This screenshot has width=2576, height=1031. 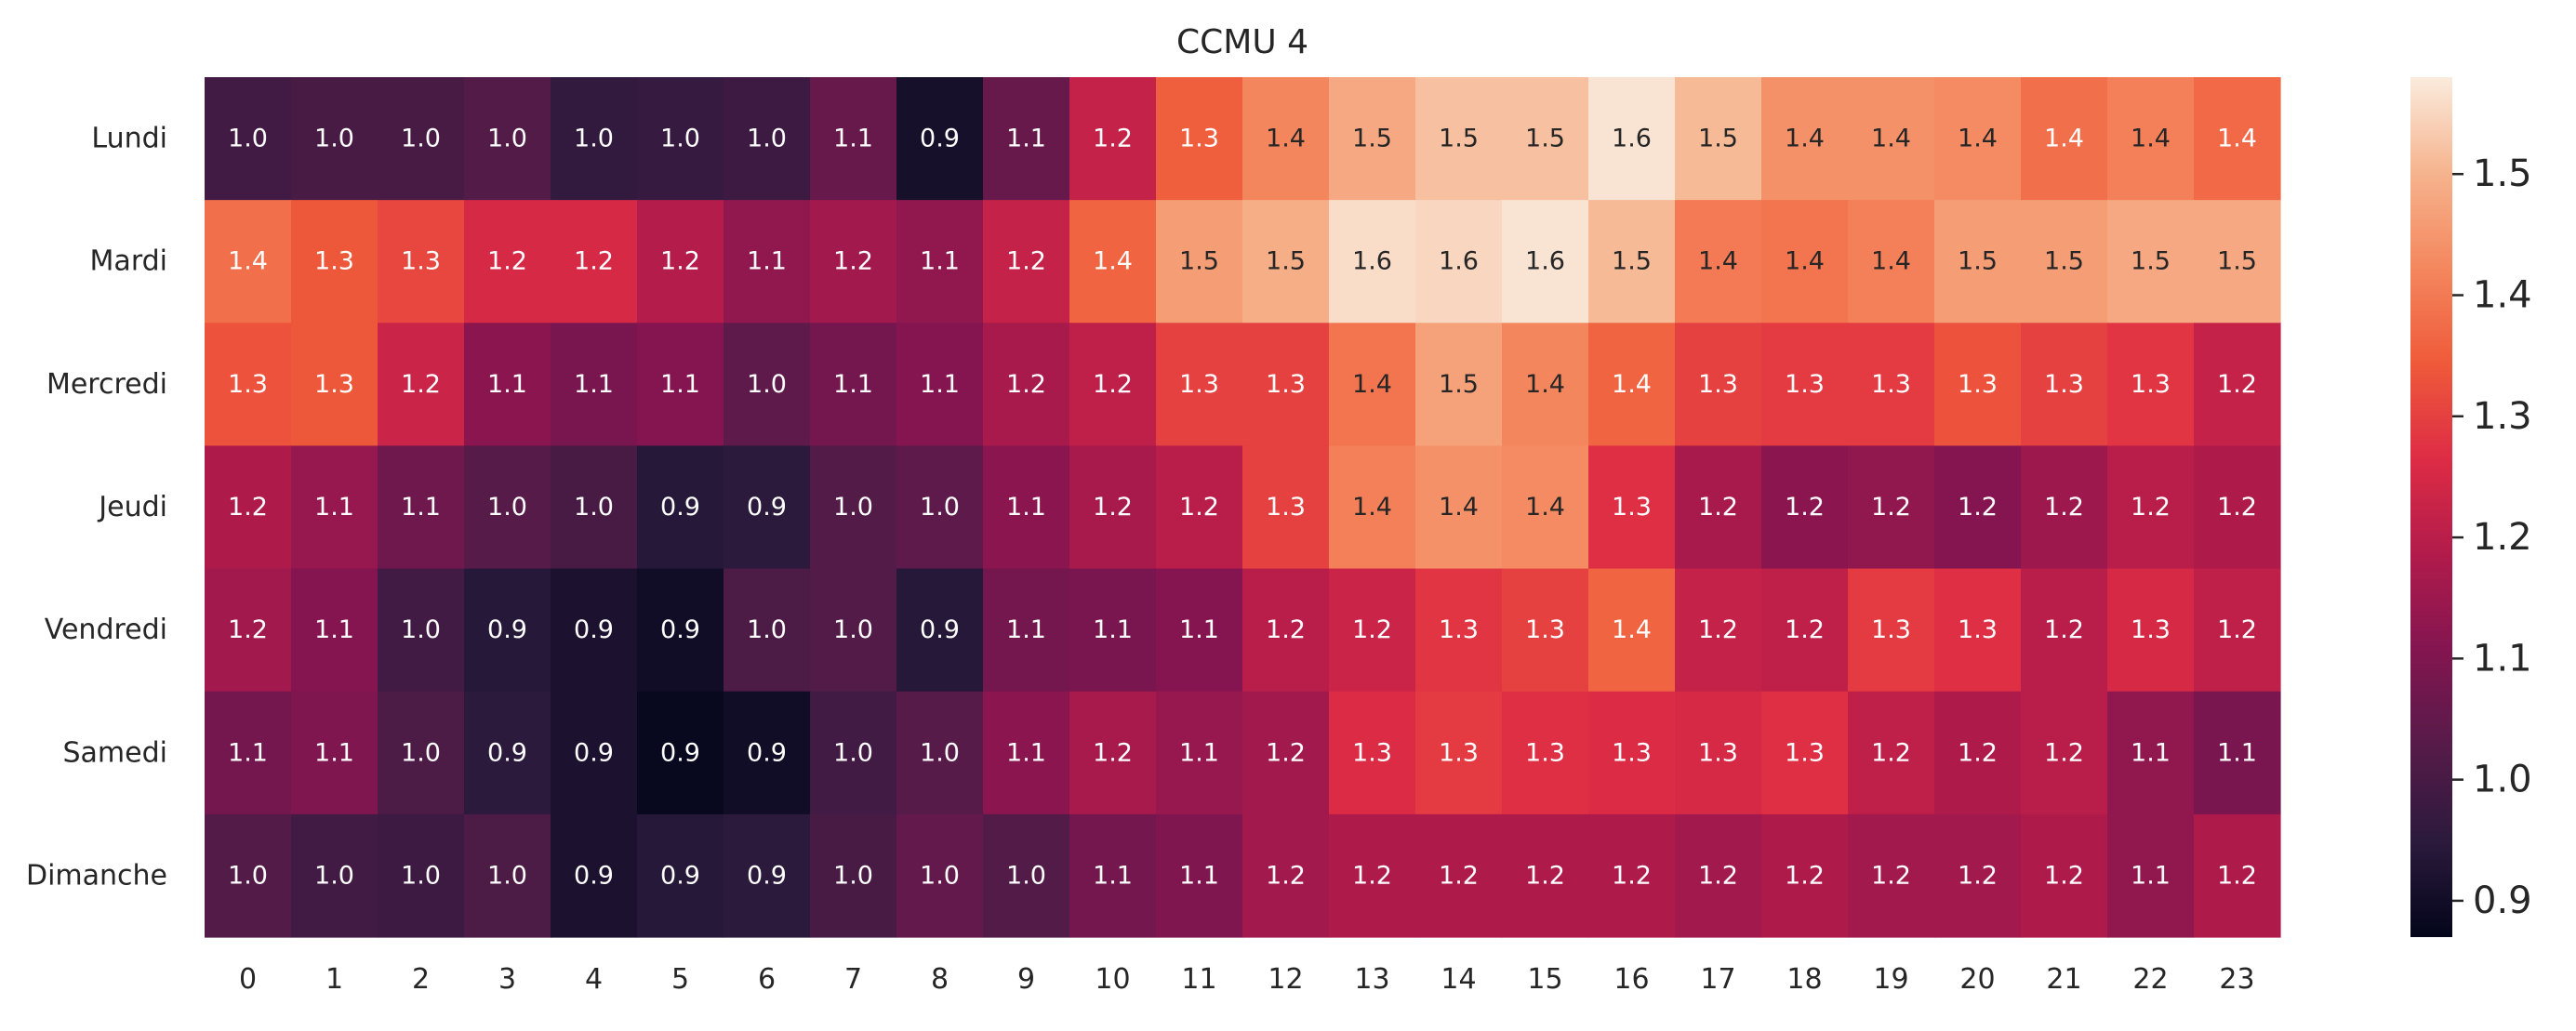 I want to click on x-tick-label: 8, so click(x=940, y=980).